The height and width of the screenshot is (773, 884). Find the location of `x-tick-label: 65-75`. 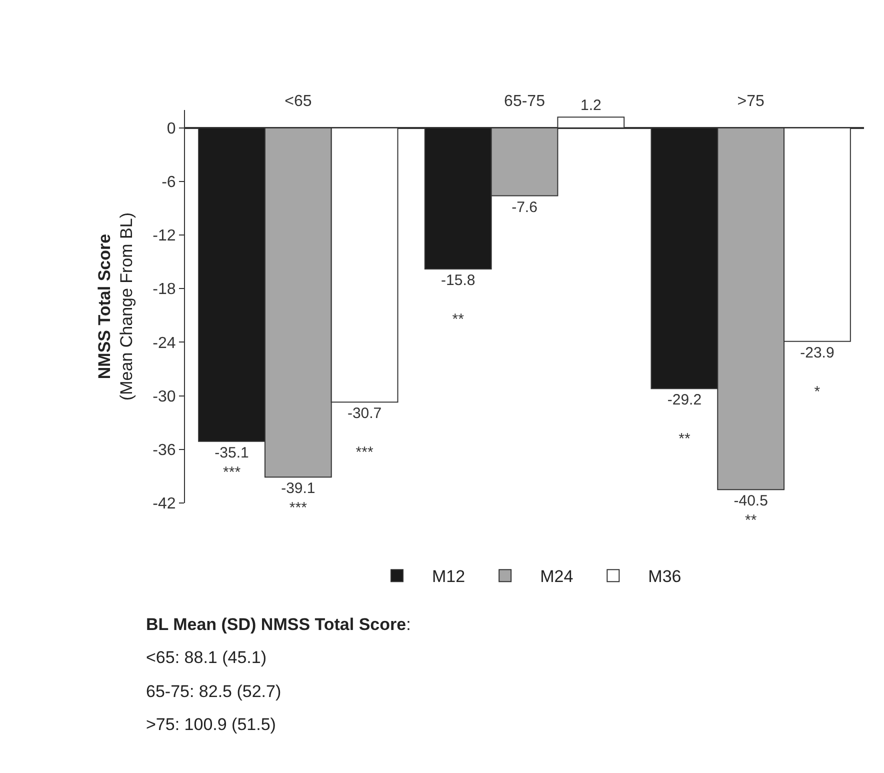

x-tick-label: 65-75 is located at coordinates (525, 101).